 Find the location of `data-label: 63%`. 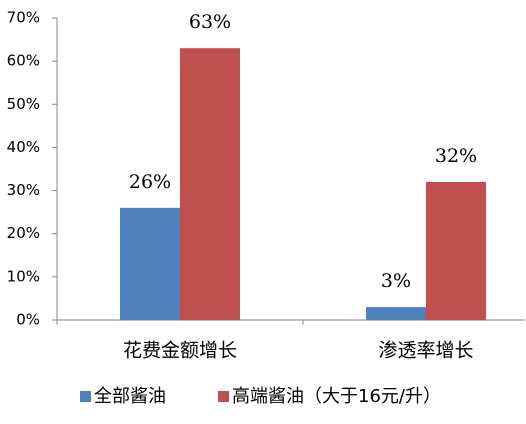

data-label: 63% is located at coordinates (210, 22).